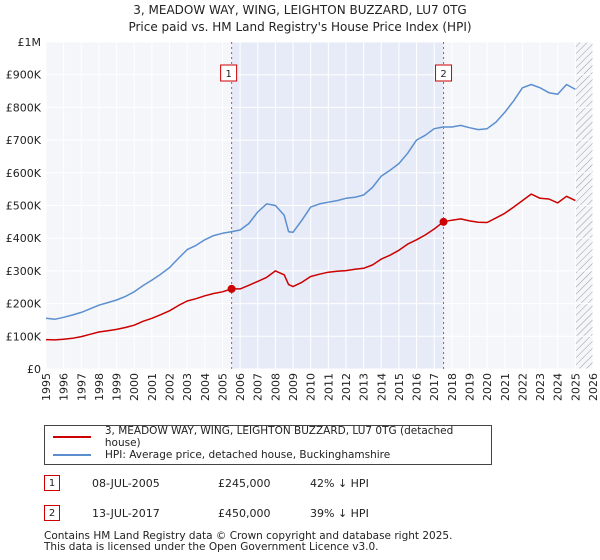  What do you see at coordinates (328, 387) in the screenshot?
I see `x-tick-label: 2011` at bounding box center [328, 387].